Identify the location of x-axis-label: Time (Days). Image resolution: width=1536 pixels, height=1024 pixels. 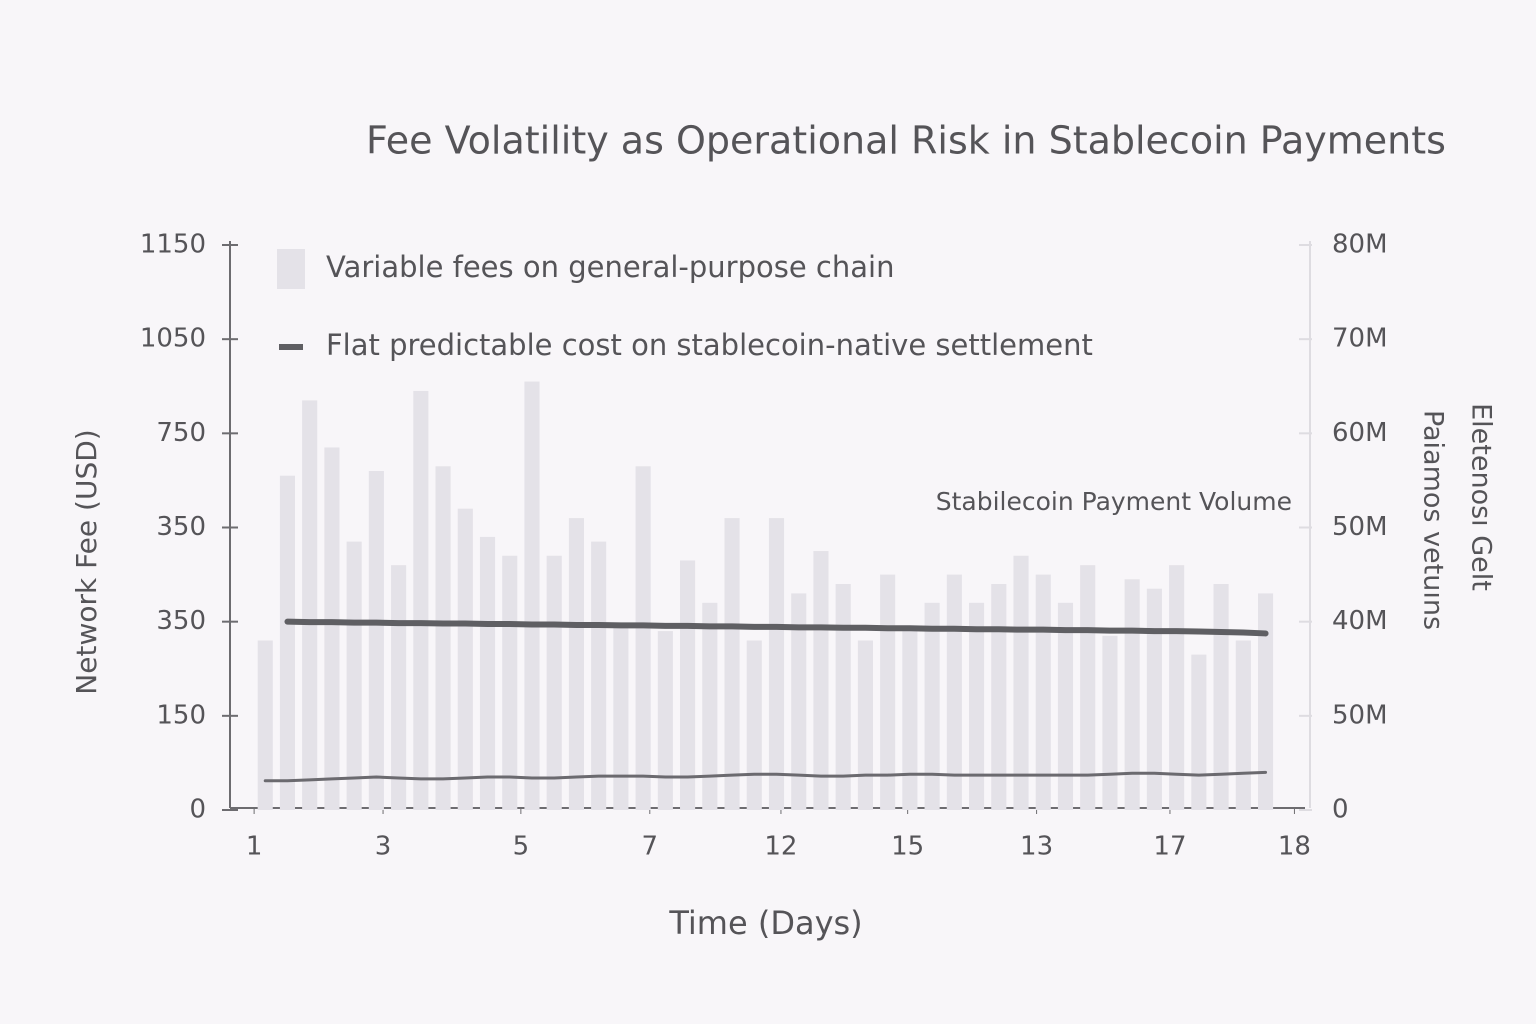
(765, 923).